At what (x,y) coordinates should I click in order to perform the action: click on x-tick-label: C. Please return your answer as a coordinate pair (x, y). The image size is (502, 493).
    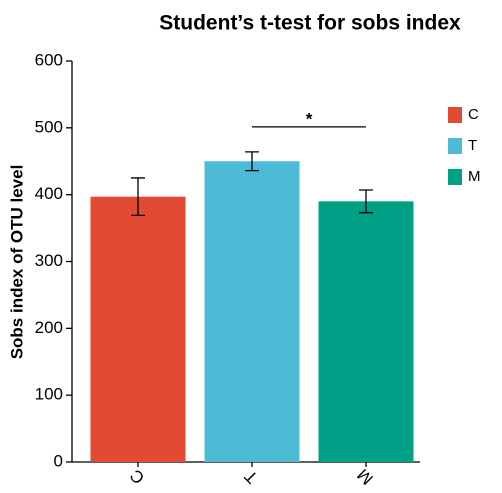
    Looking at the image, I should click on (137, 477).